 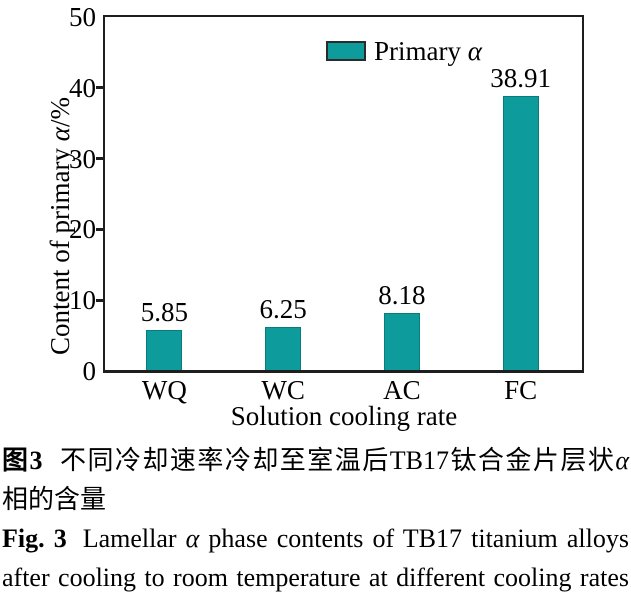 What do you see at coordinates (521, 390) in the screenshot?
I see `x-tick-label-fc: FC` at bounding box center [521, 390].